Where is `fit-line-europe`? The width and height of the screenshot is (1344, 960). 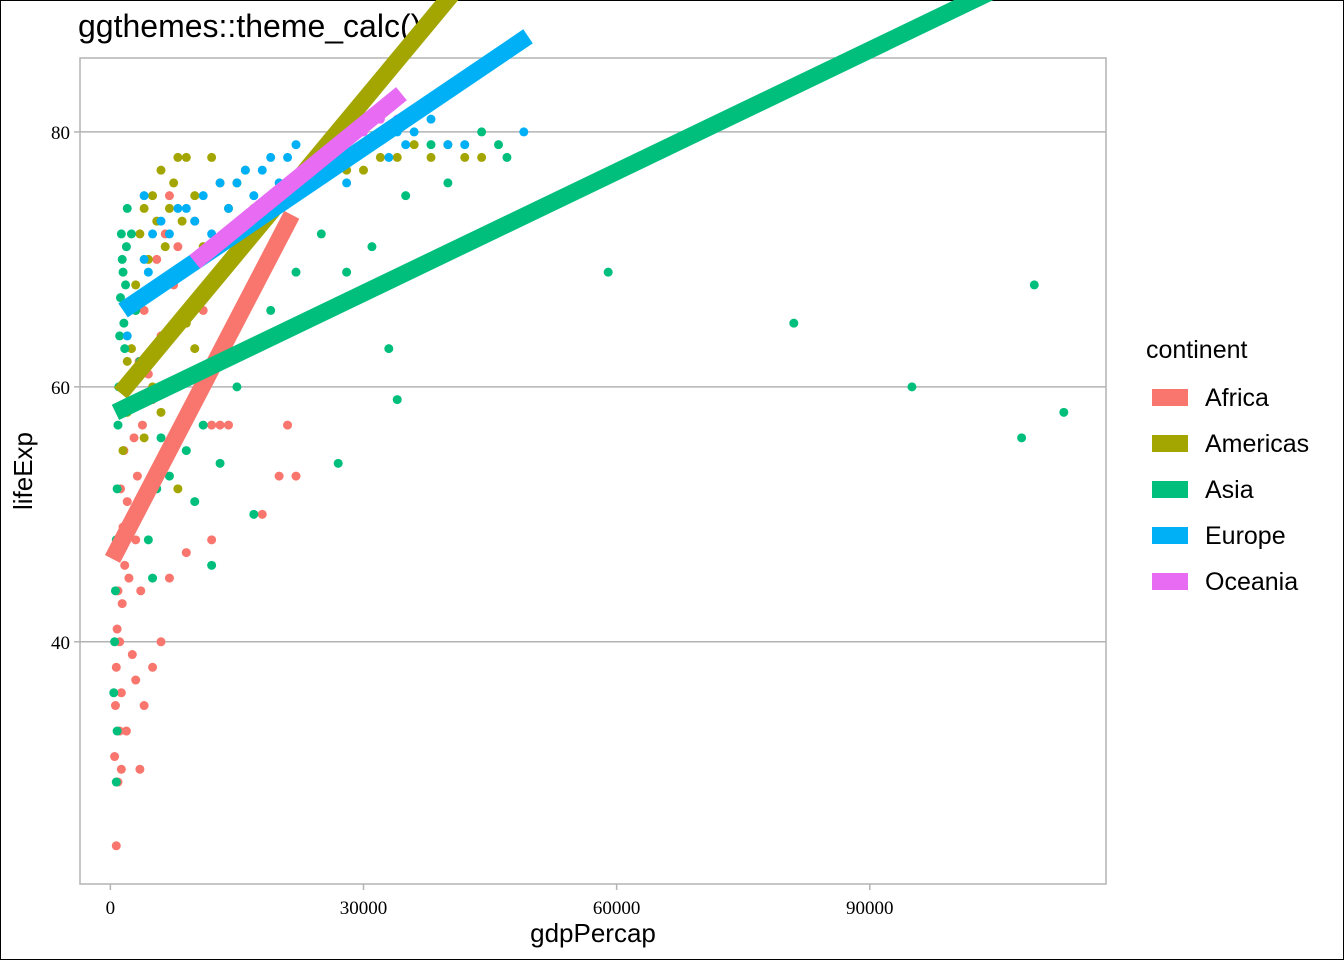
fit-line-europe is located at coordinates (325, 173).